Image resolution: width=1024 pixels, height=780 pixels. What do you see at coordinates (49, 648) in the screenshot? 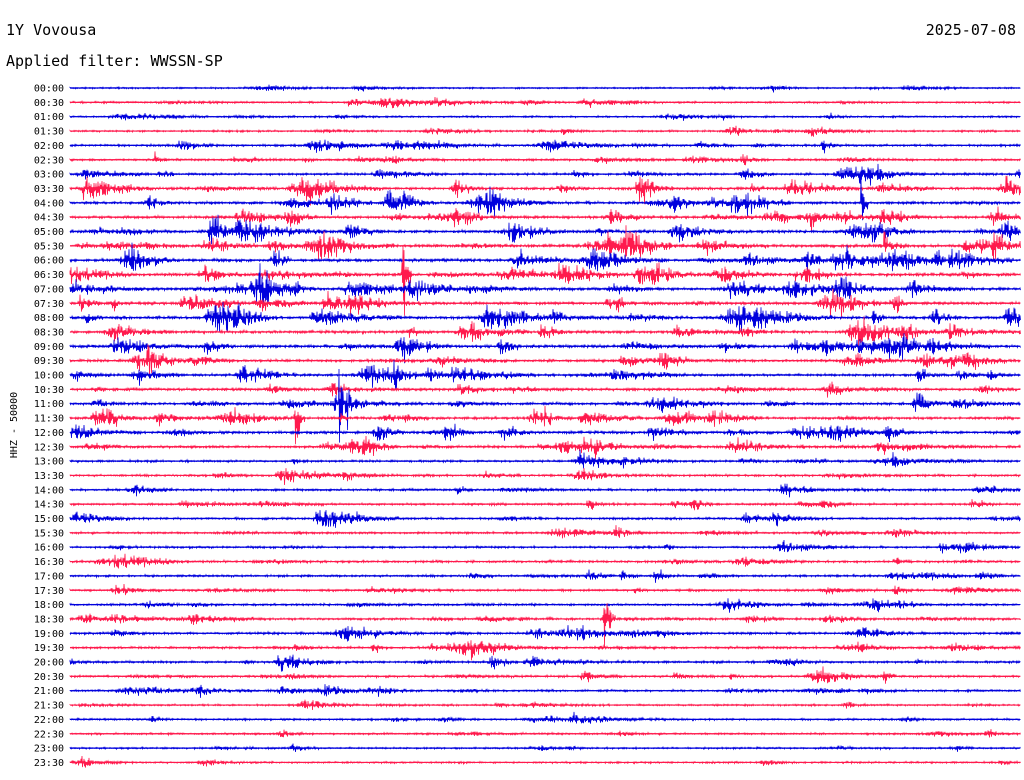
I see `row-time-label: 19:30` at bounding box center [49, 648].